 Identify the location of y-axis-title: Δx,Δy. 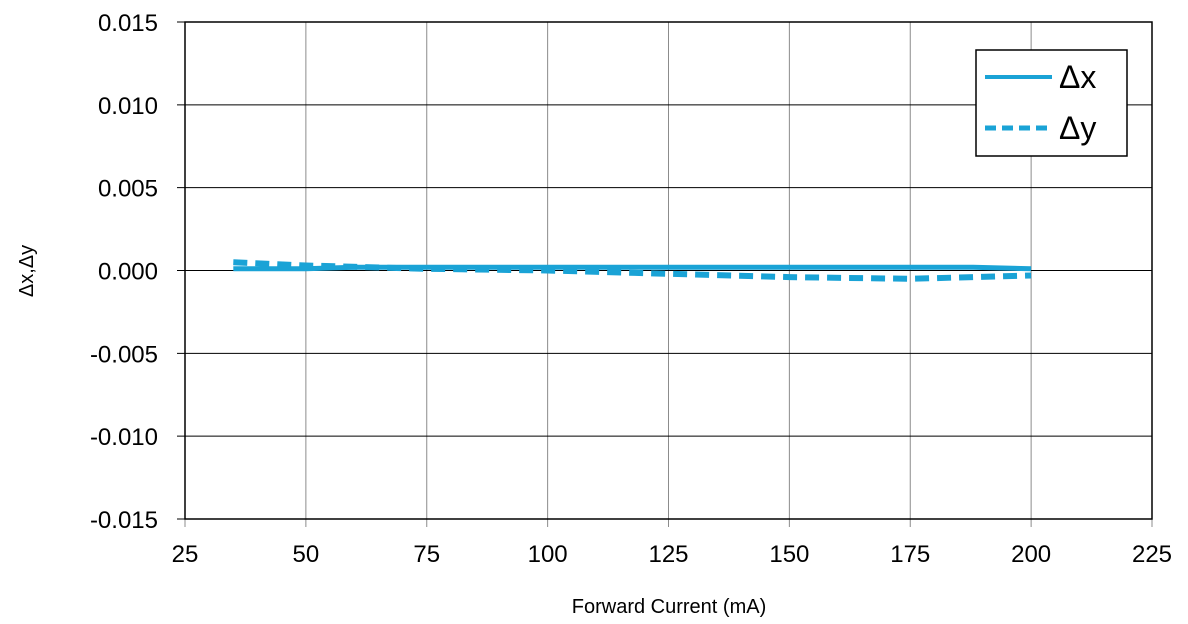
(27, 271).